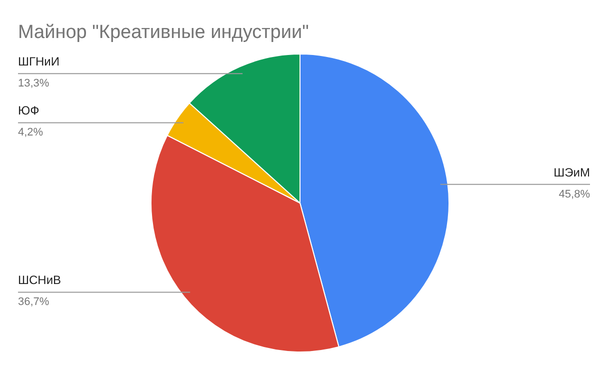 The height and width of the screenshot is (371, 600). What do you see at coordinates (572, 172) in the screenshot?
I see `slice-label: ШЭиМ` at bounding box center [572, 172].